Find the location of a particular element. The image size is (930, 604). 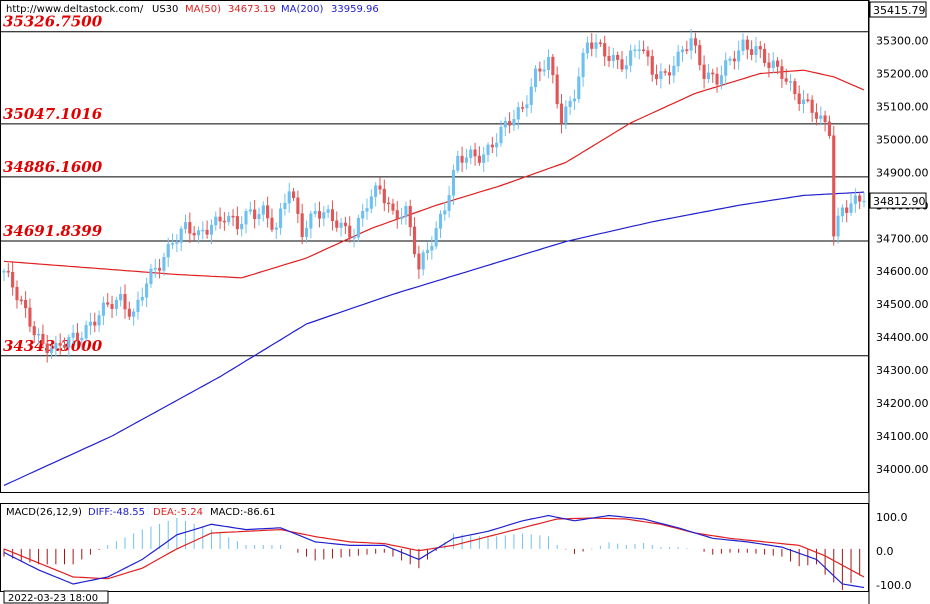

price-tick: 35300.00 is located at coordinates (902, 41).